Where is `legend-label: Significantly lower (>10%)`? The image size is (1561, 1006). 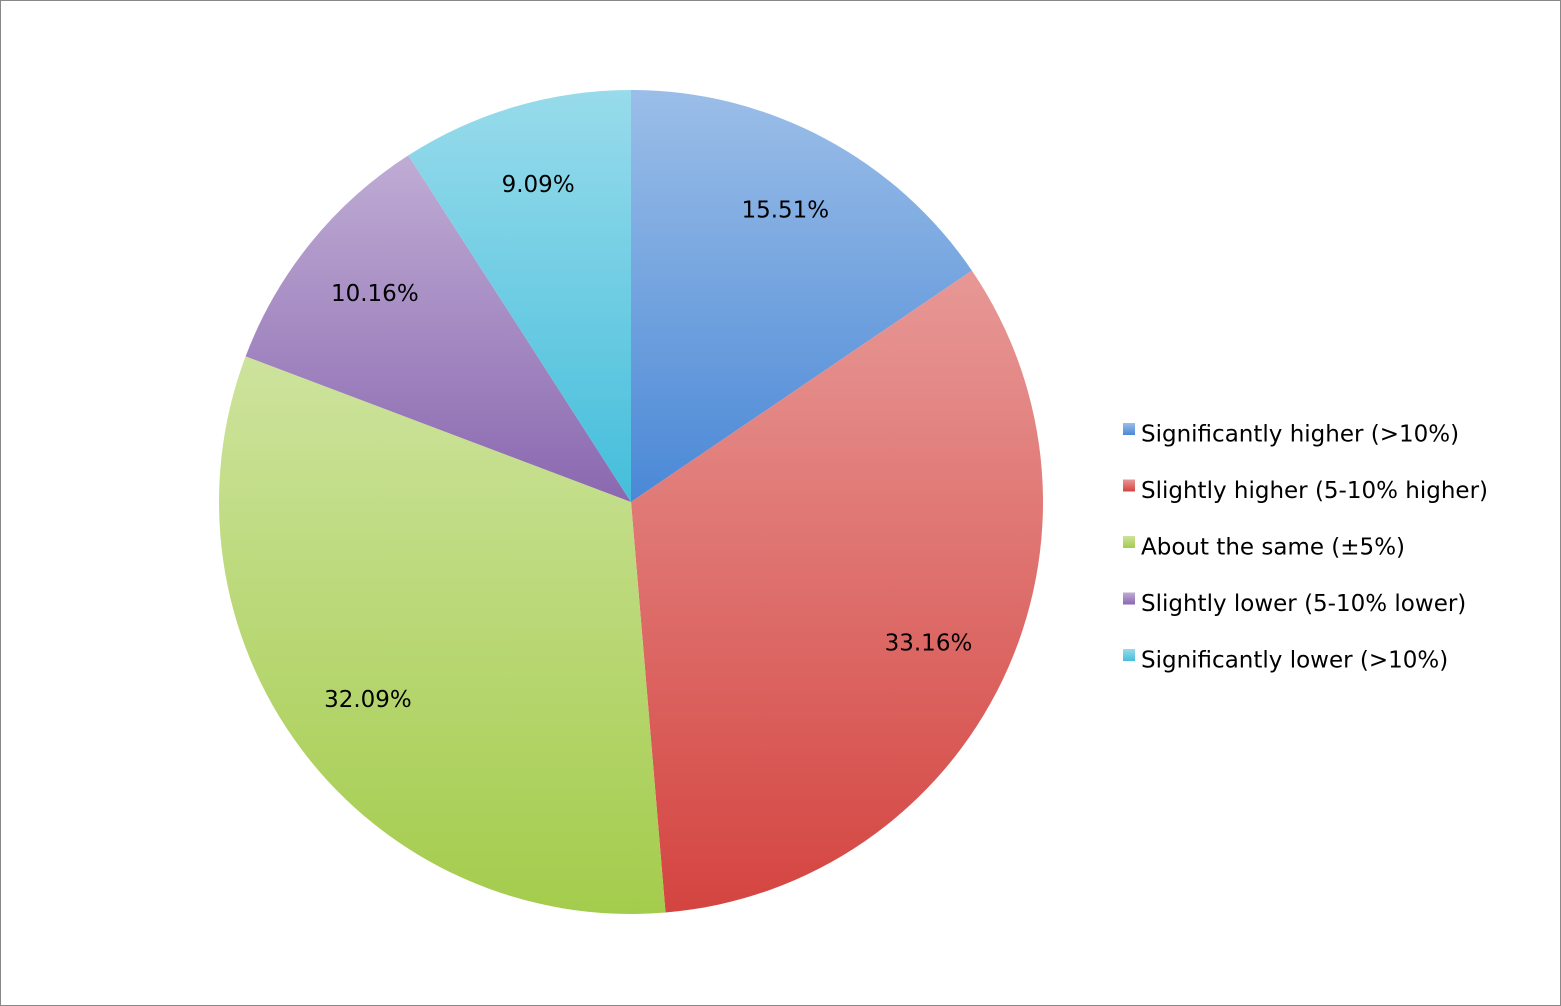
legend-label: Significantly lower (>10%) is located at coordinates (1294, 661).